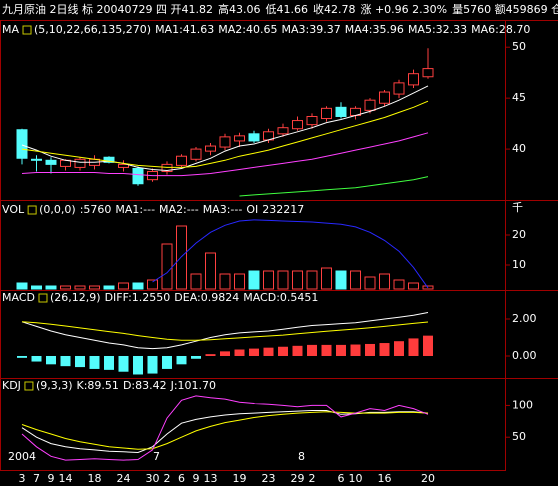  What do you see at coordinates (95, 478) in the screenshot?
I see `x-tick-label: 18` at bounding box center [95, 478].